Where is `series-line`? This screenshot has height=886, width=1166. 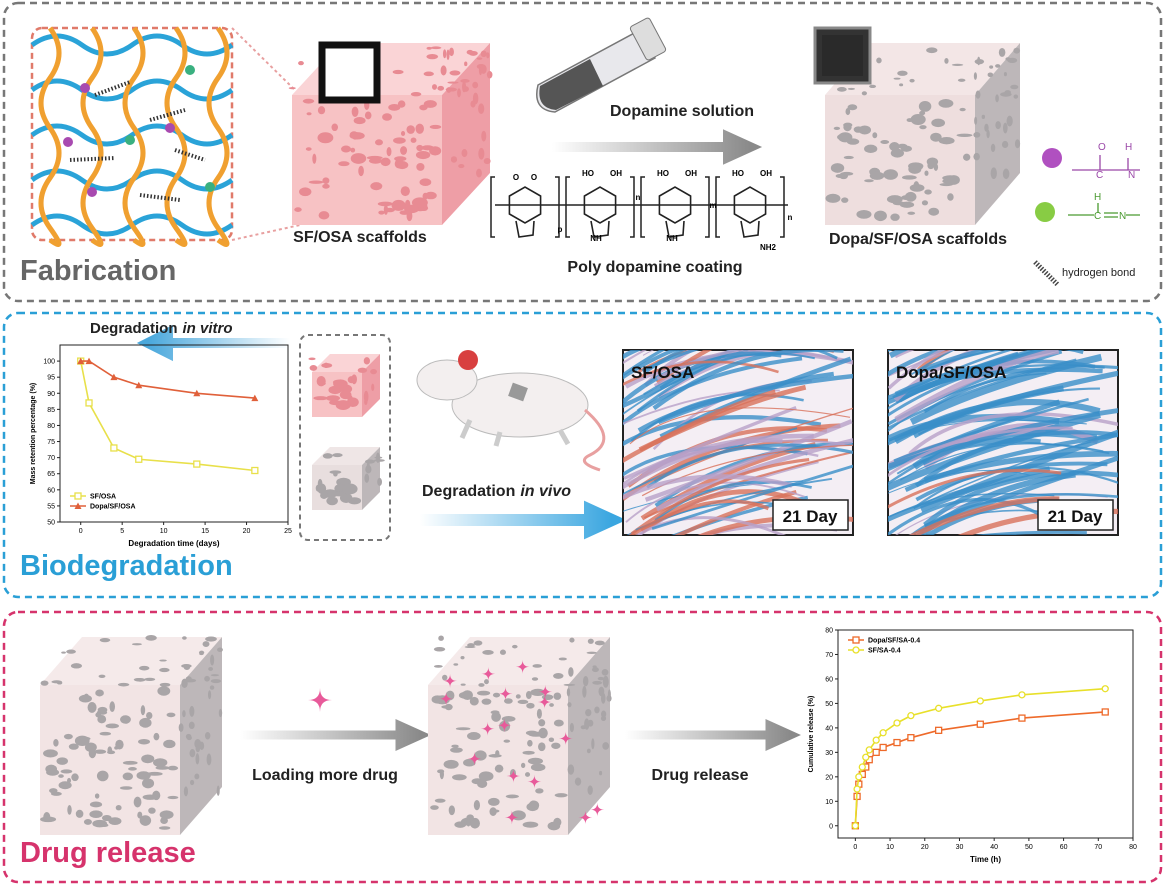
series-line is located at coordinates (167, 379).